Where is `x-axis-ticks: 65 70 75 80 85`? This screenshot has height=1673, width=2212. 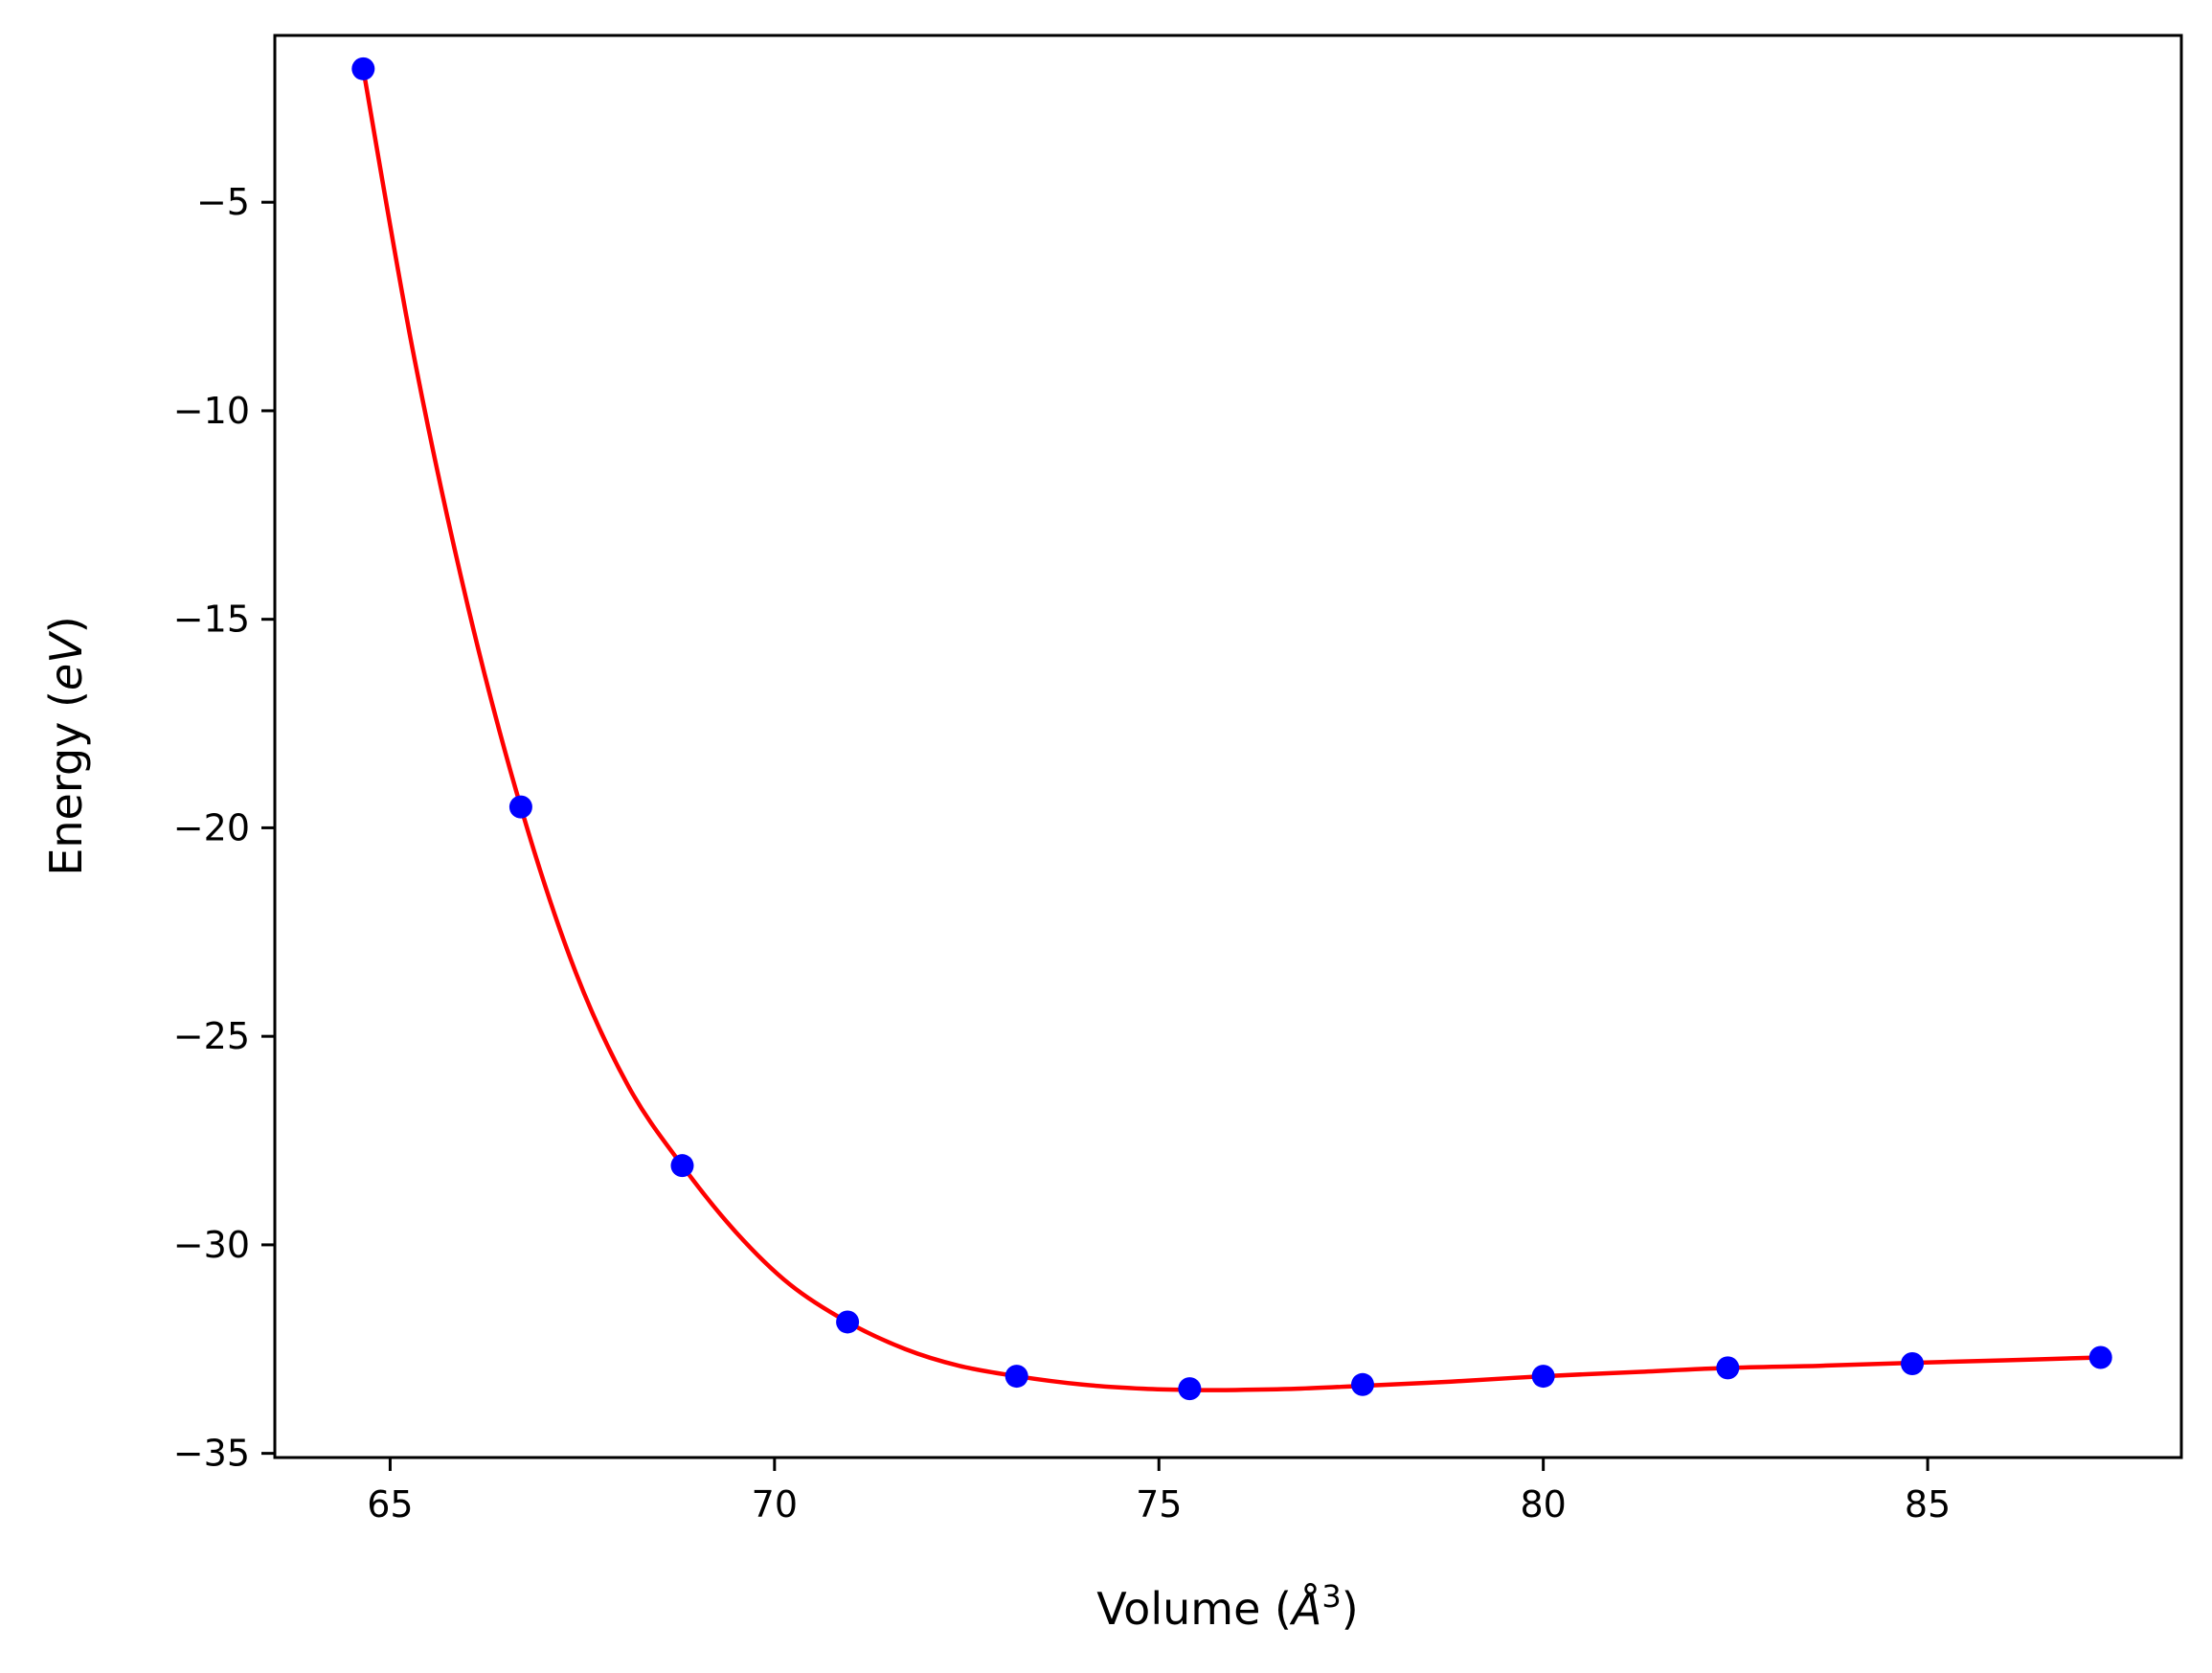
x-axis-ticks: 65 70 75 80 85 is located at coordinates (1159, 1492).